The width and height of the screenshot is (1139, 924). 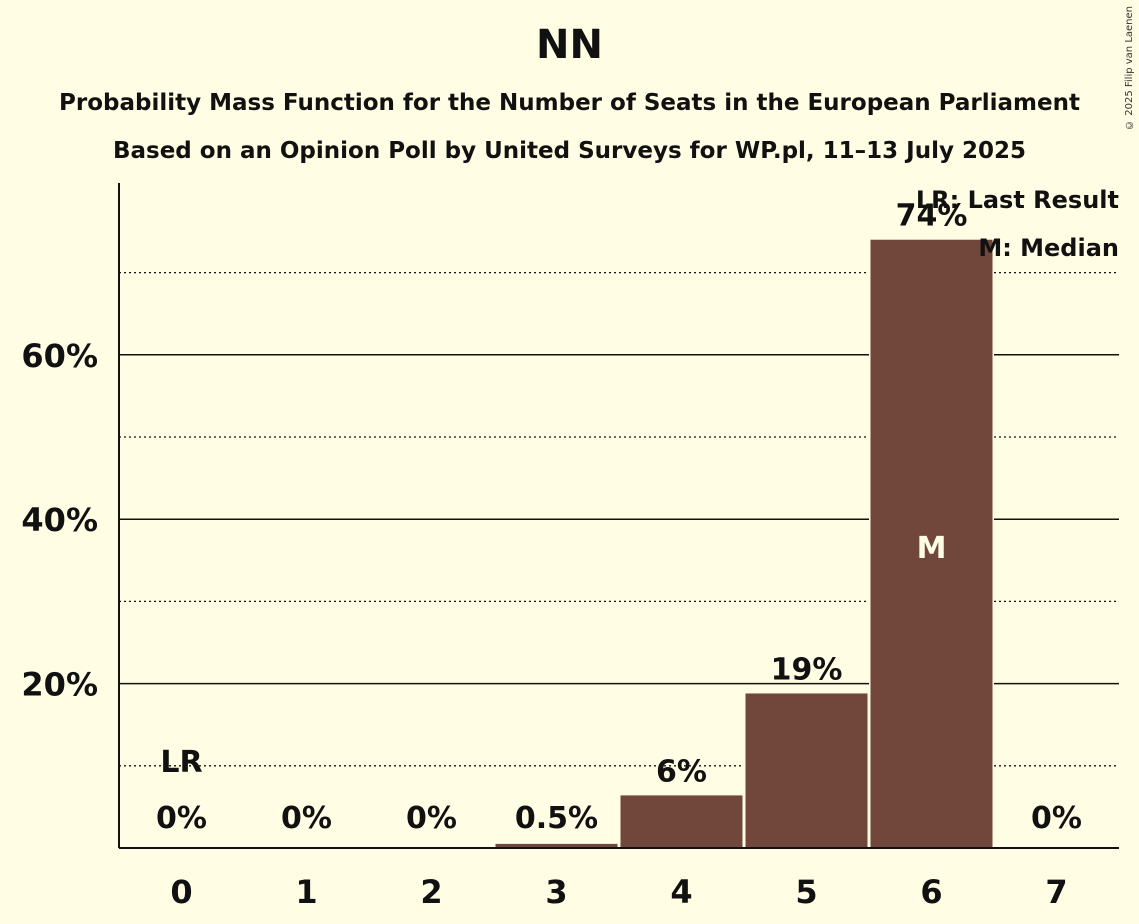 I want to click on legend-last-result: LR: Last Result, so click(x=1017, y=200).